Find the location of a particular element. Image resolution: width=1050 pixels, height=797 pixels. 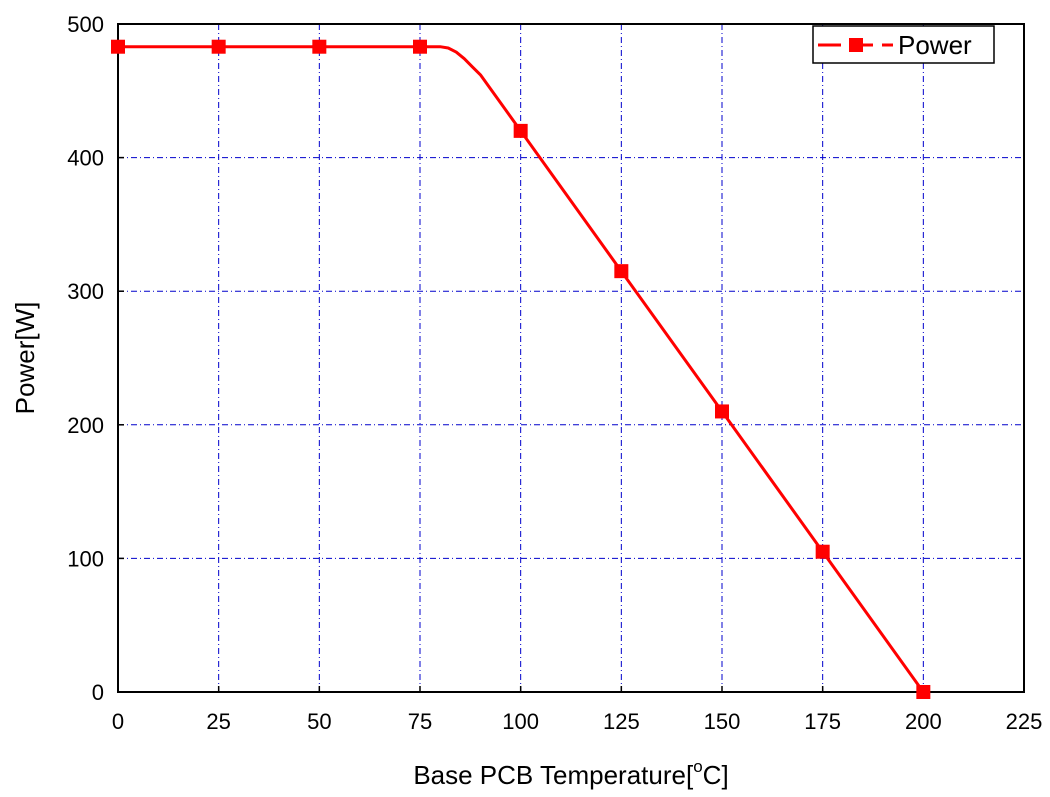

legend: Power is located at coordinates (903, 44).